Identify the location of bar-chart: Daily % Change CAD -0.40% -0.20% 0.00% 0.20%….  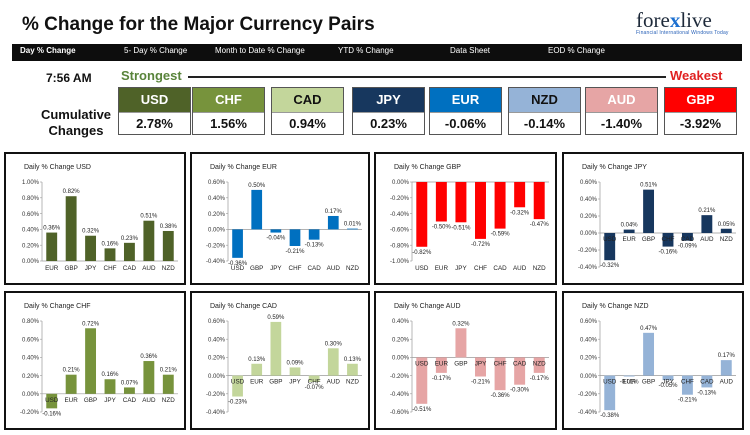
(284, 359).